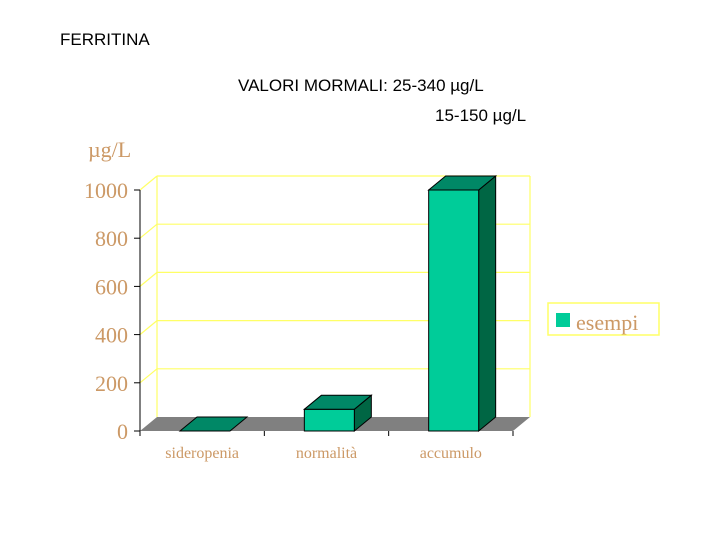  What do you see at coordinates (110, 149) in the screenshot?
I see `y-axis-unit-label: µg/L` at bounding box center [110, 149].